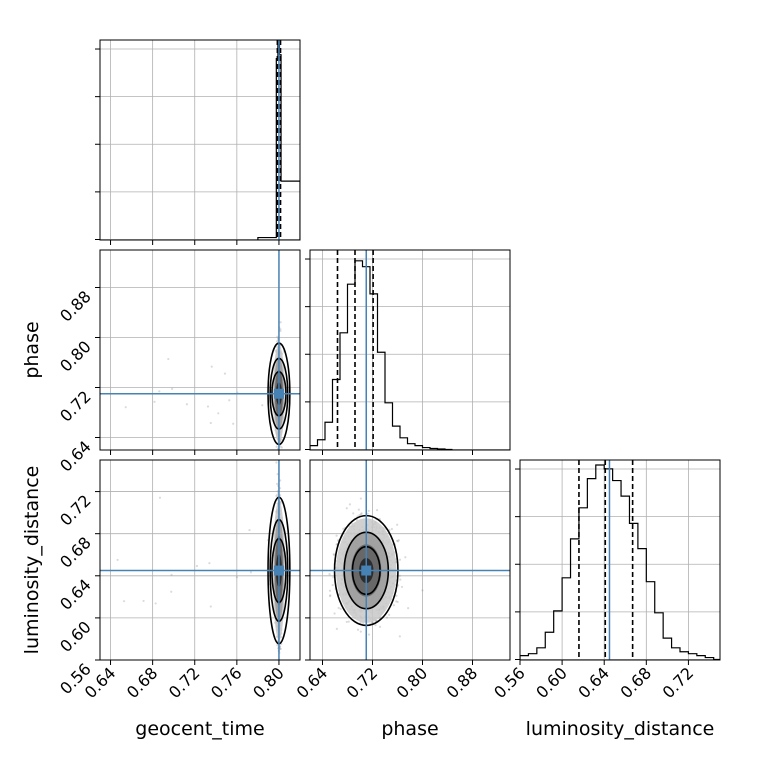 The height and width of the screenshot is (760, 760). I want to click on hist-step-luminosity_distance, so click(620, 562).